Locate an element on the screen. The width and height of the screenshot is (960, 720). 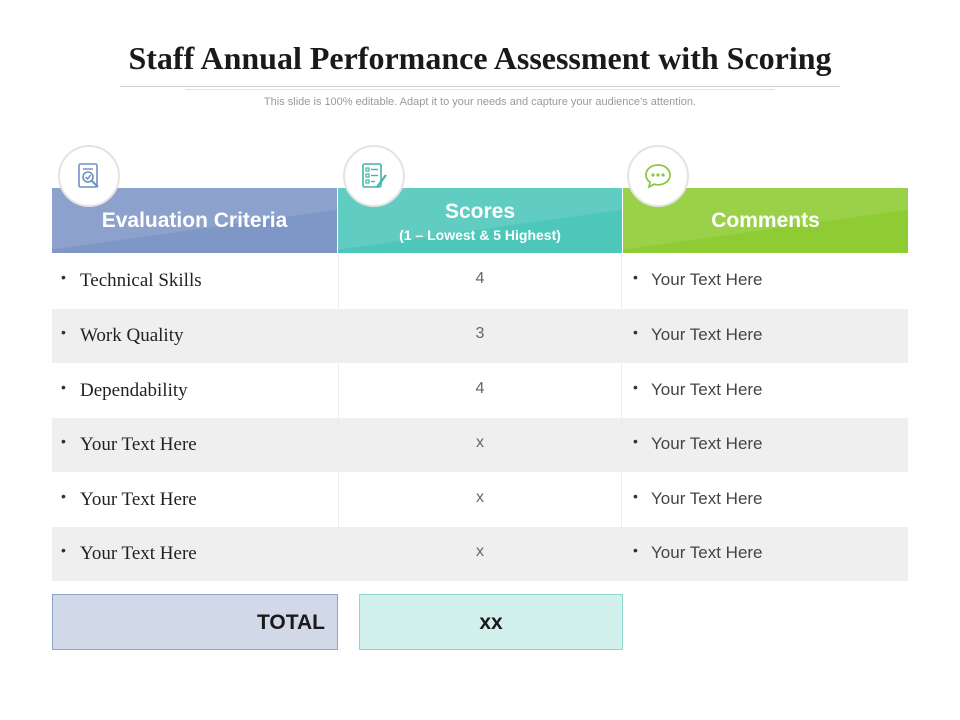
table-row: • Dependability 4 • Your Text Here is located at coordinates (480, 391).